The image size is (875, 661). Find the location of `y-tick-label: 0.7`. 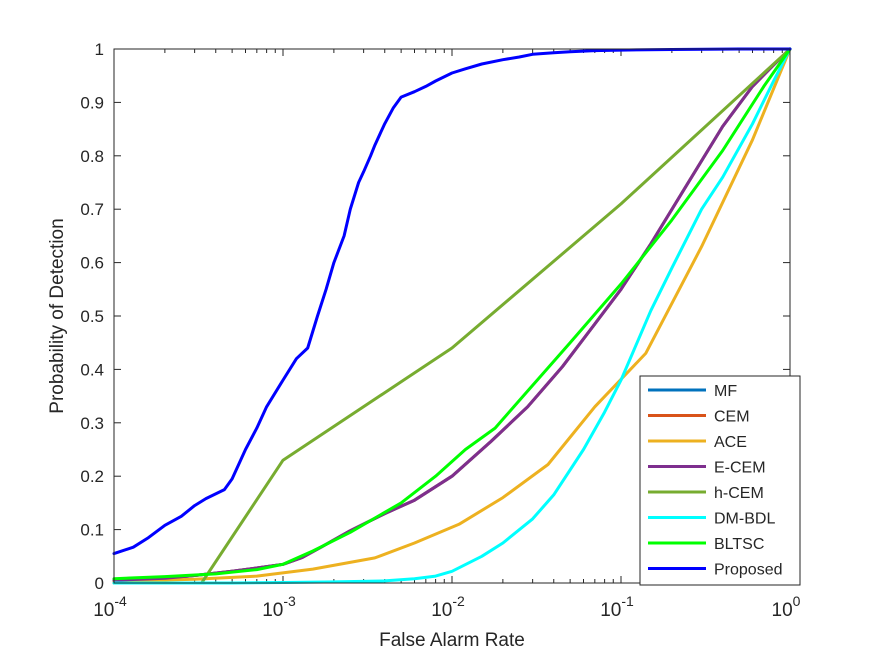

y-tick-label: 0.7 is located at coordinates (92, 209).